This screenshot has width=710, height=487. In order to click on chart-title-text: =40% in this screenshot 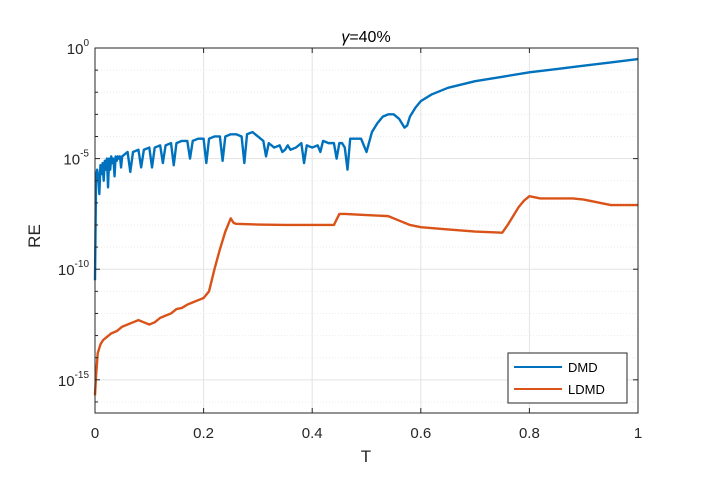, I will do `click(369, 37)`.